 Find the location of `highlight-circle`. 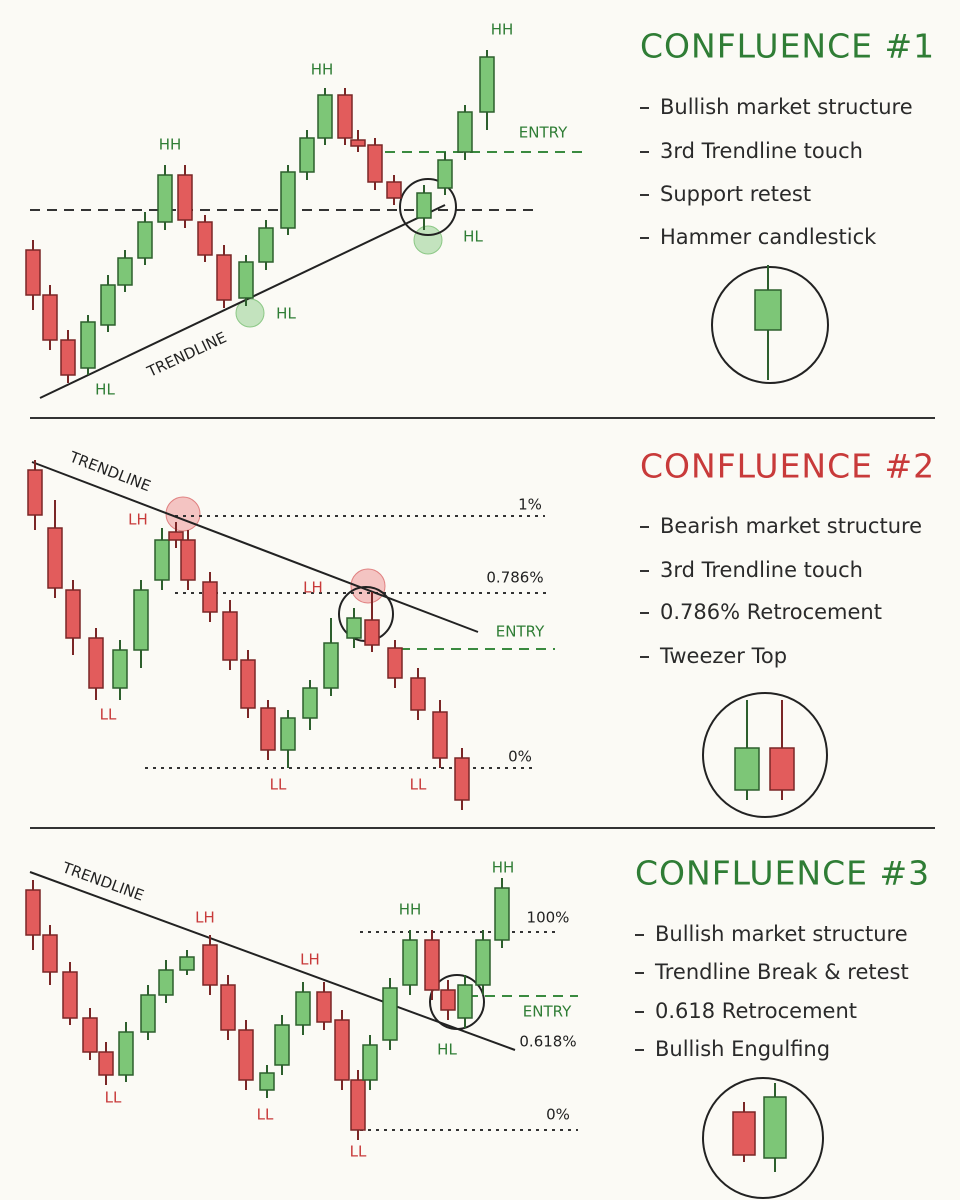

highlight-circle is located at coordinates (428, 207).